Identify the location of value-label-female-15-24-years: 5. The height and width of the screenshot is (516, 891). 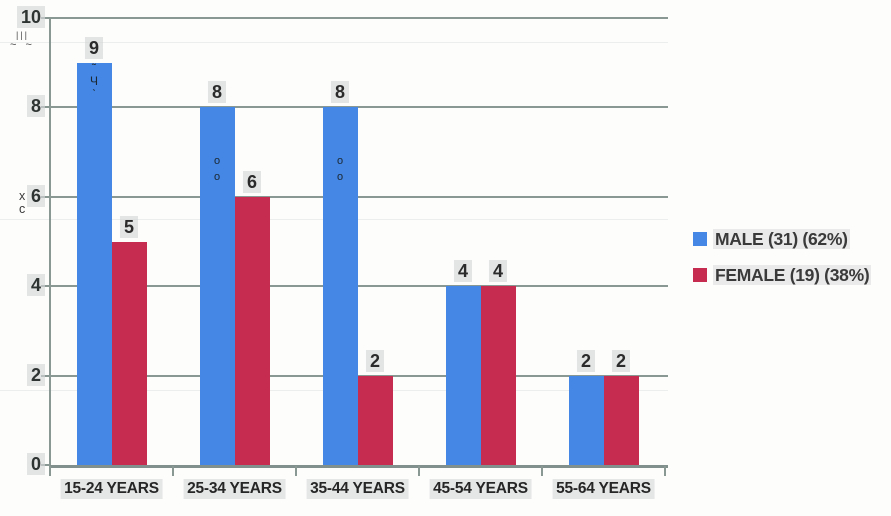
(129, 226).